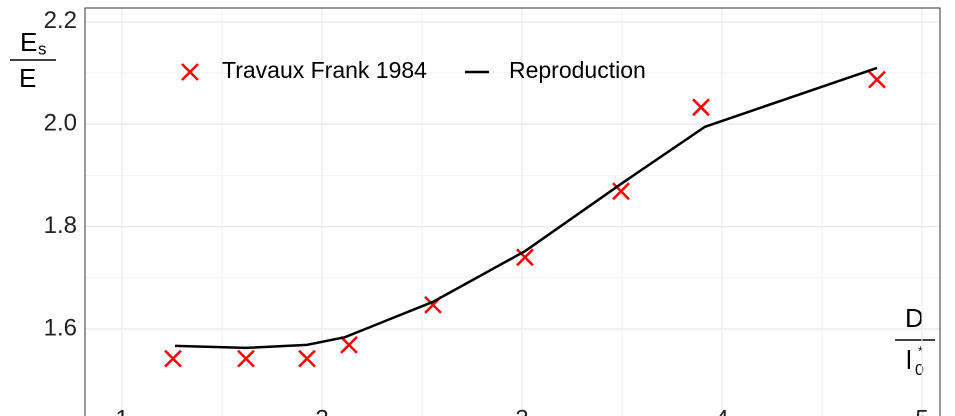  I want to click on y-tick-label: 1.6, so click(60, 327).